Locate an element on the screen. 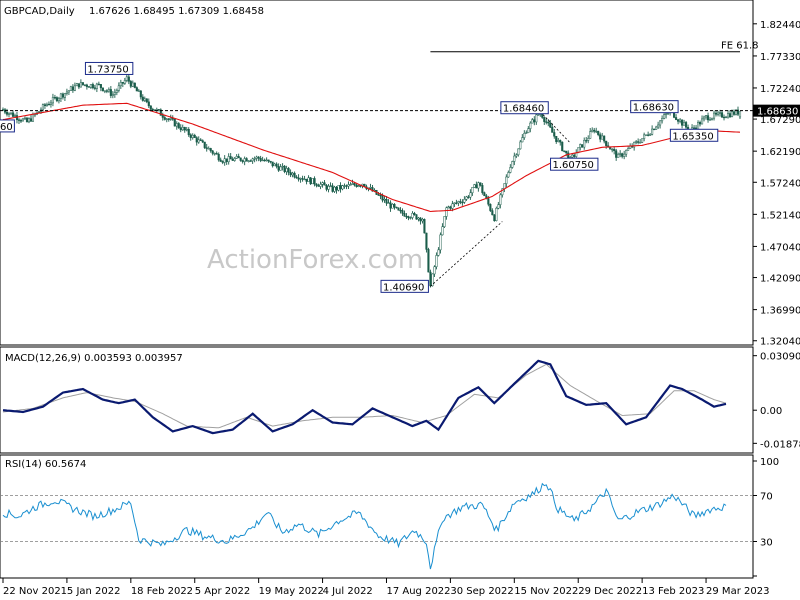 This screenshot has width=800, height=600. macd-axis: 0.030908 0.00 -0.018787 is located at coordinates (776, 401).